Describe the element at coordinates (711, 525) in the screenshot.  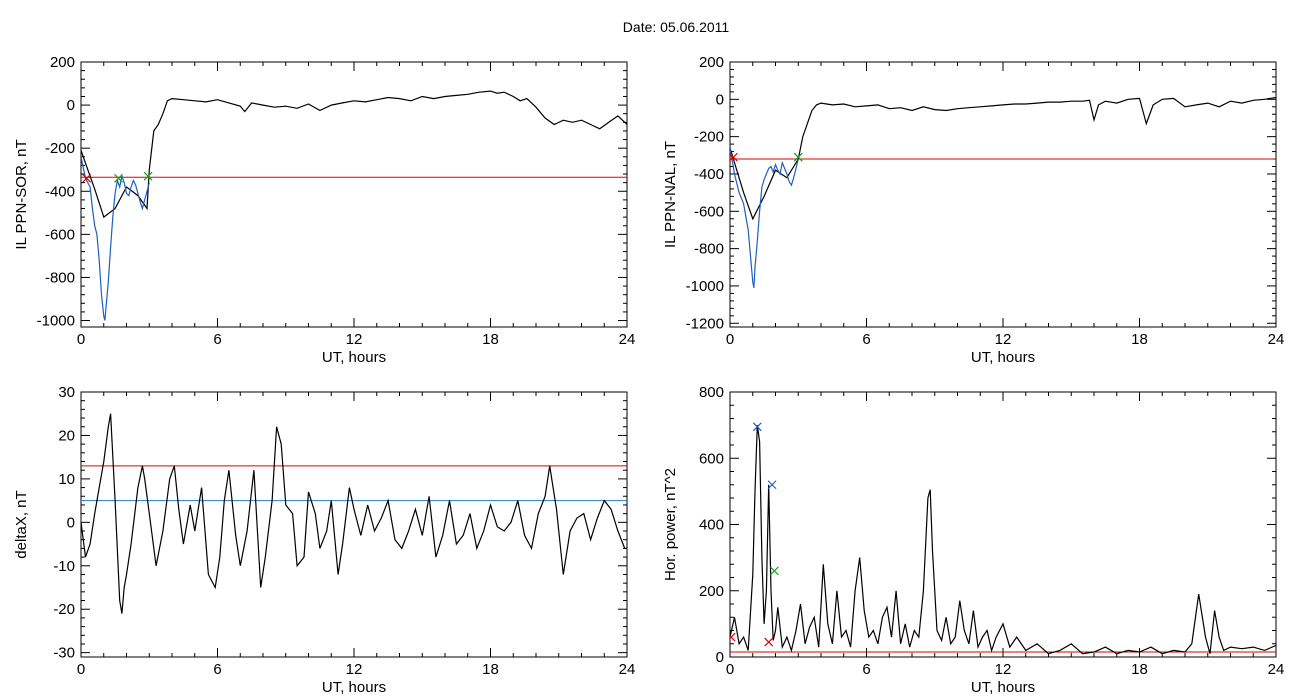
I see `y-tick-label: 400` at that location.